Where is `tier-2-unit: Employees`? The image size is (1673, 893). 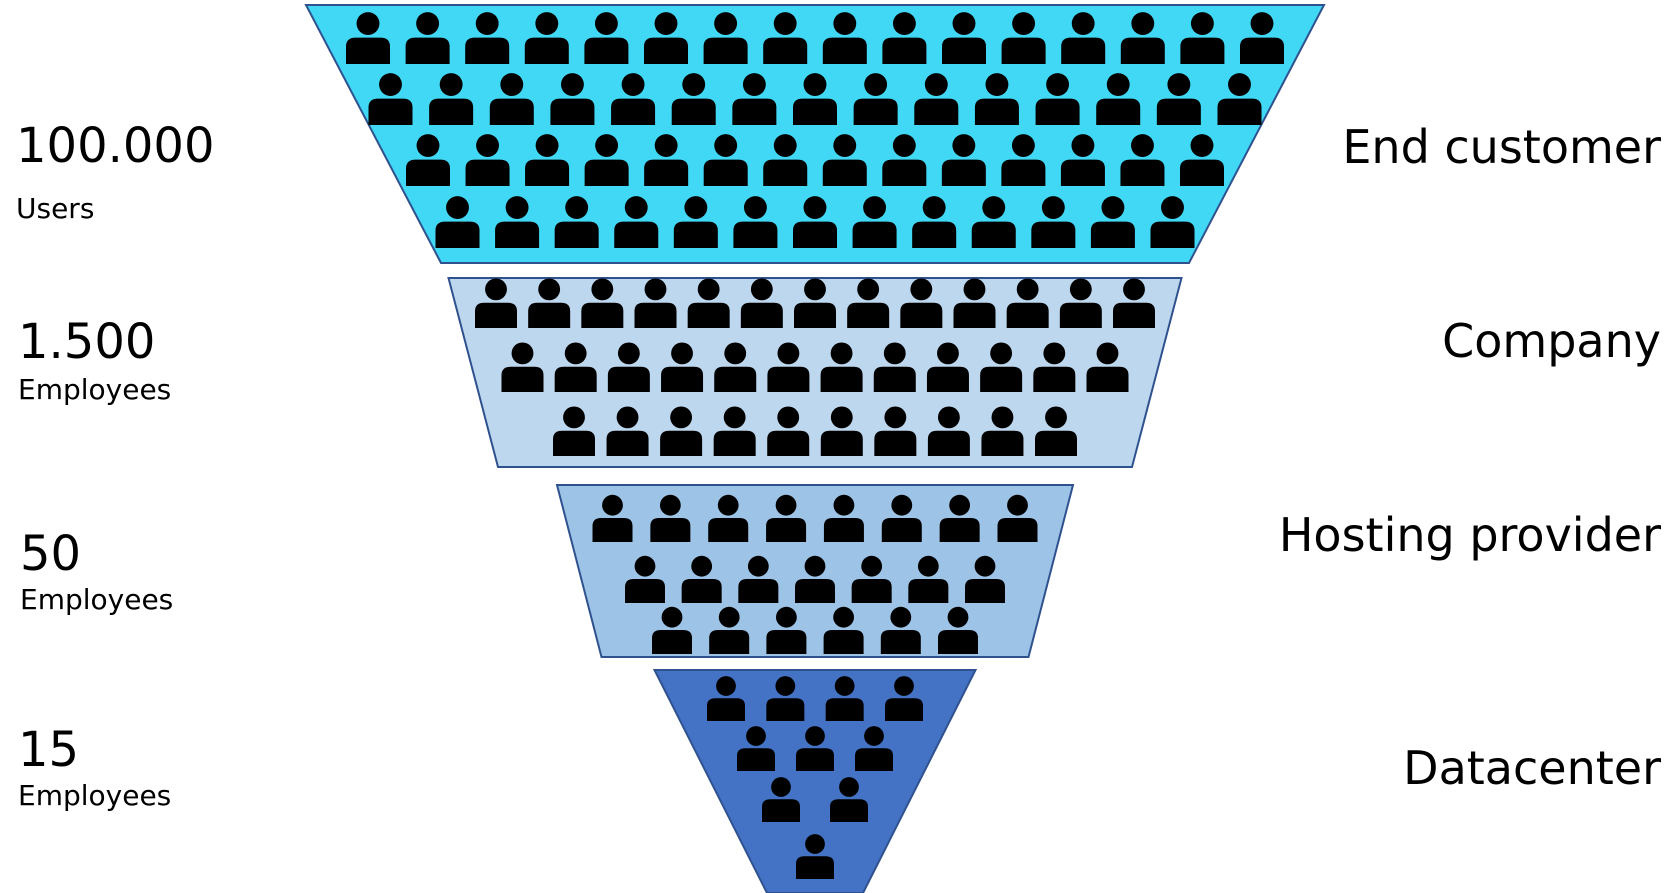
tier-2-unit: Employees is located at coordinates (97, 599).